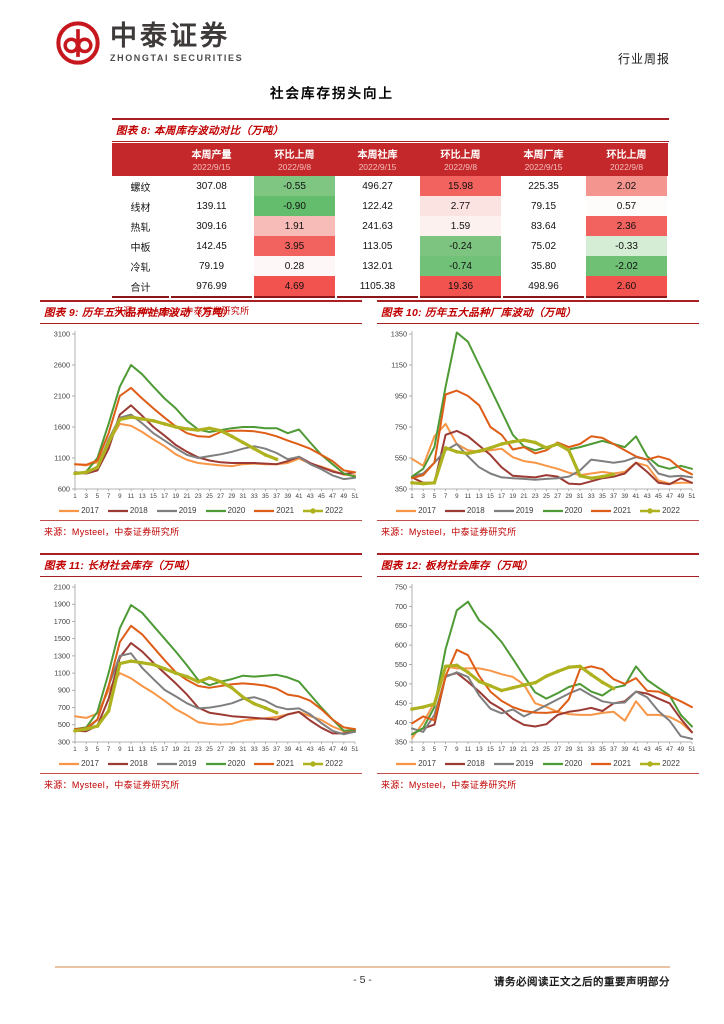  Describe the element at coordinates (141, 286) in the screenshot. I see `row-label: 合计` at that location.